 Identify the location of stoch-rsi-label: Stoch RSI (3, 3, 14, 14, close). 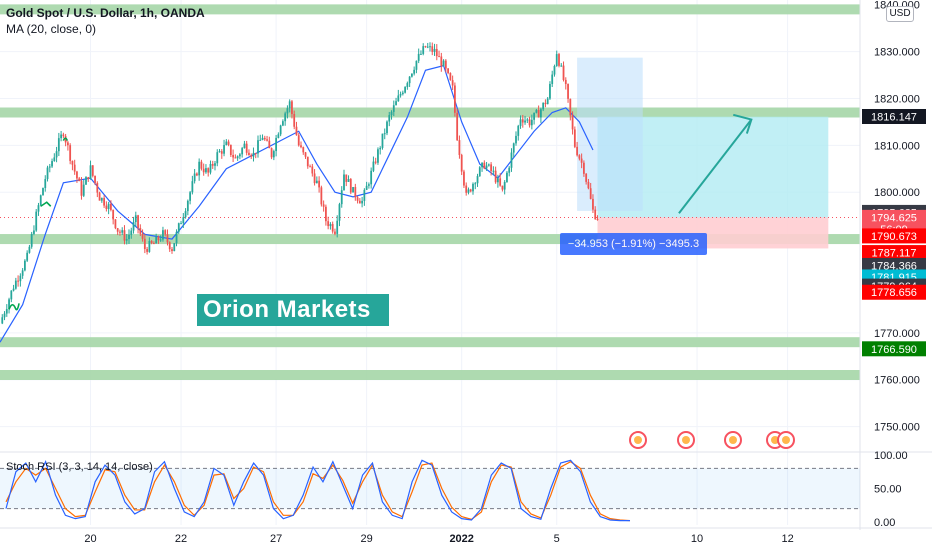
(79, 467).